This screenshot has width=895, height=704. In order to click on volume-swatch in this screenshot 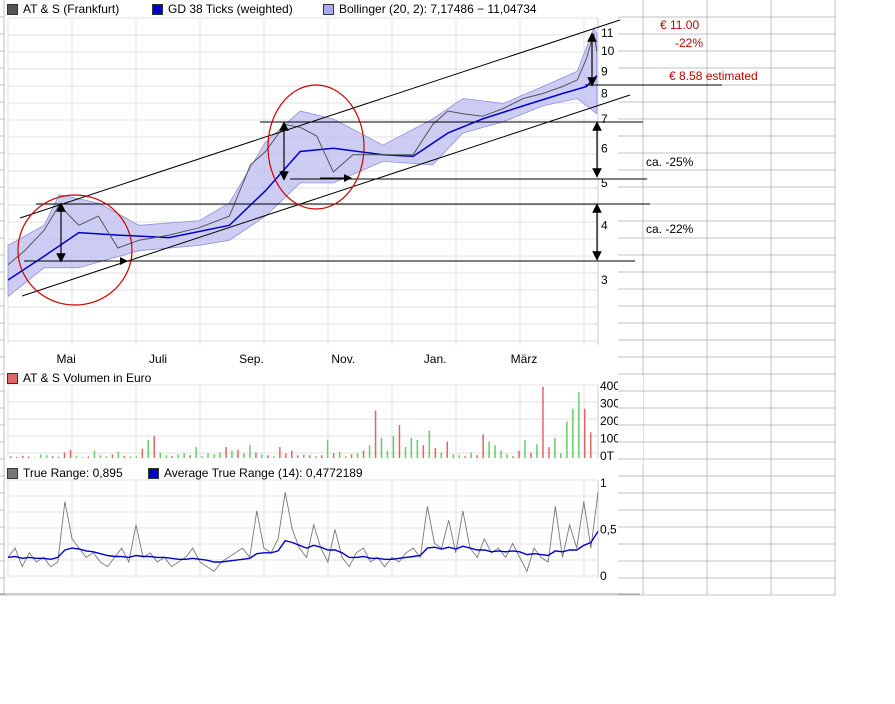, I will do `click(12, 378)`.